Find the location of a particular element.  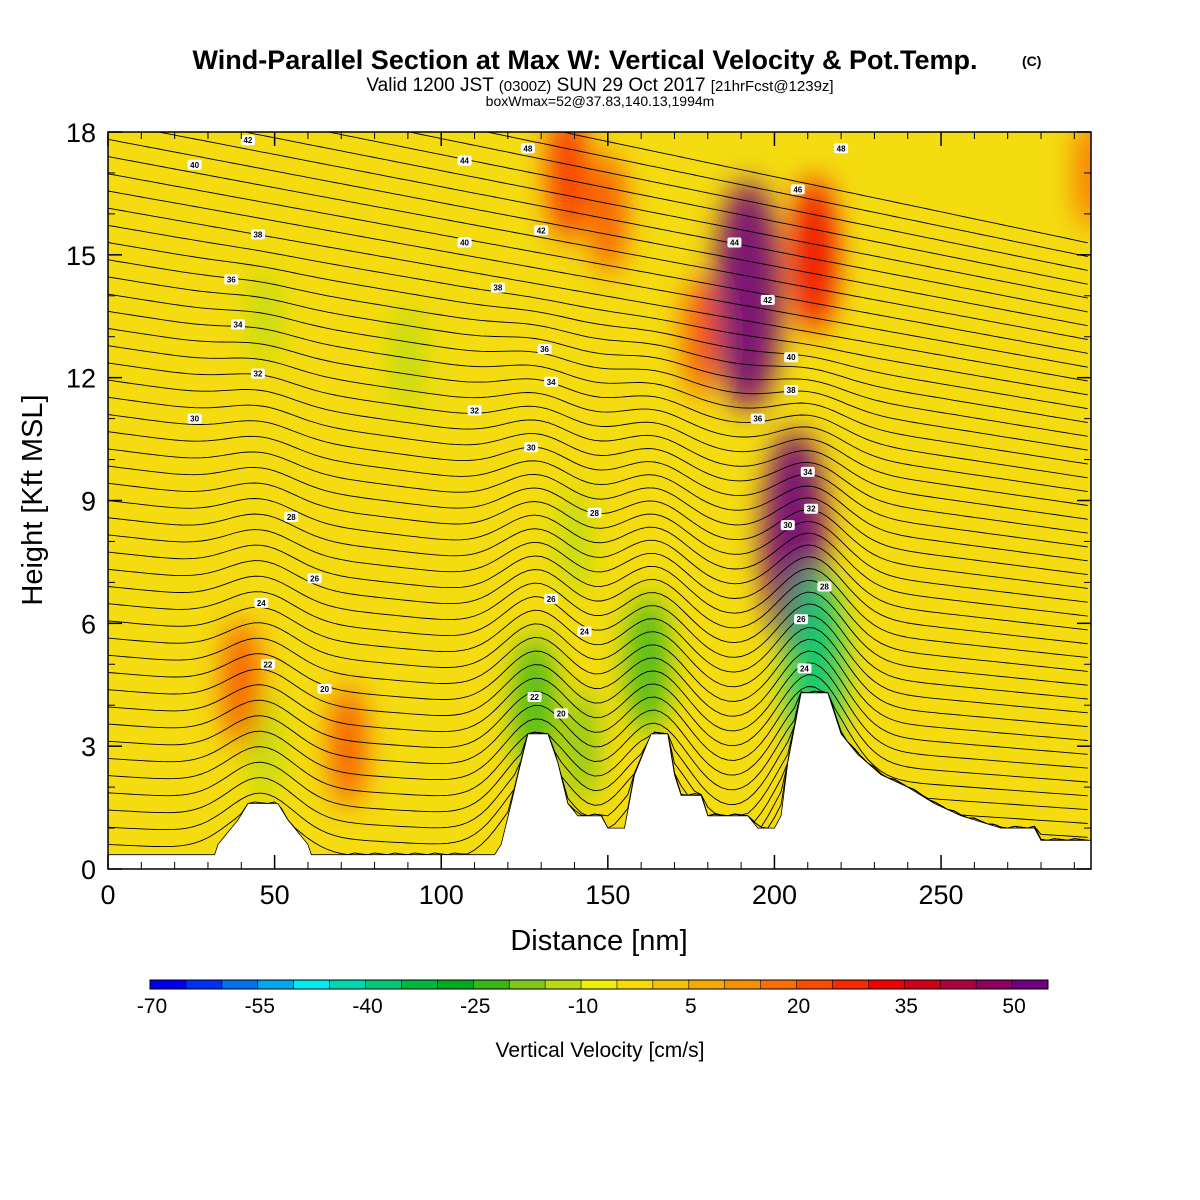

svg-text: 36 is located at coordinates (757, 419).